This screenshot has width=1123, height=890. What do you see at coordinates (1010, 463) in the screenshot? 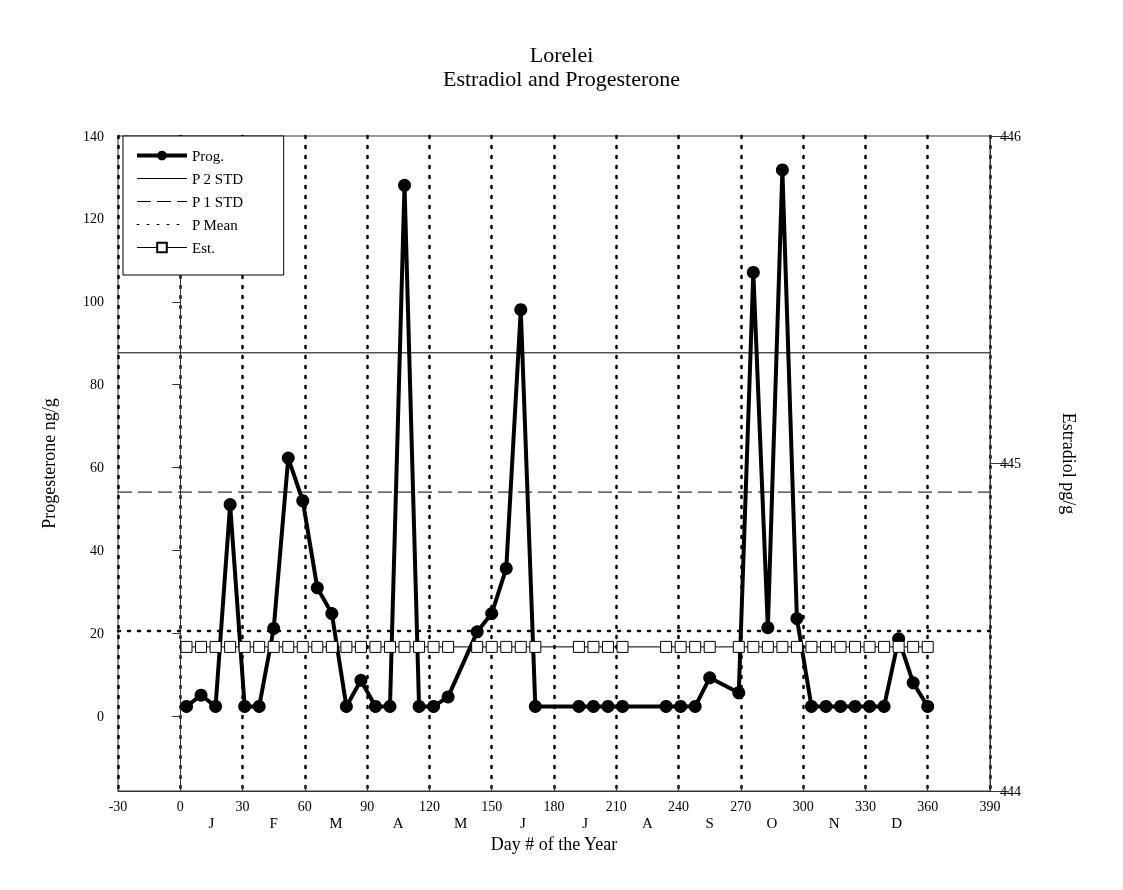
I see `y2-tick-label: 445` at bounding box center [1010, 463].